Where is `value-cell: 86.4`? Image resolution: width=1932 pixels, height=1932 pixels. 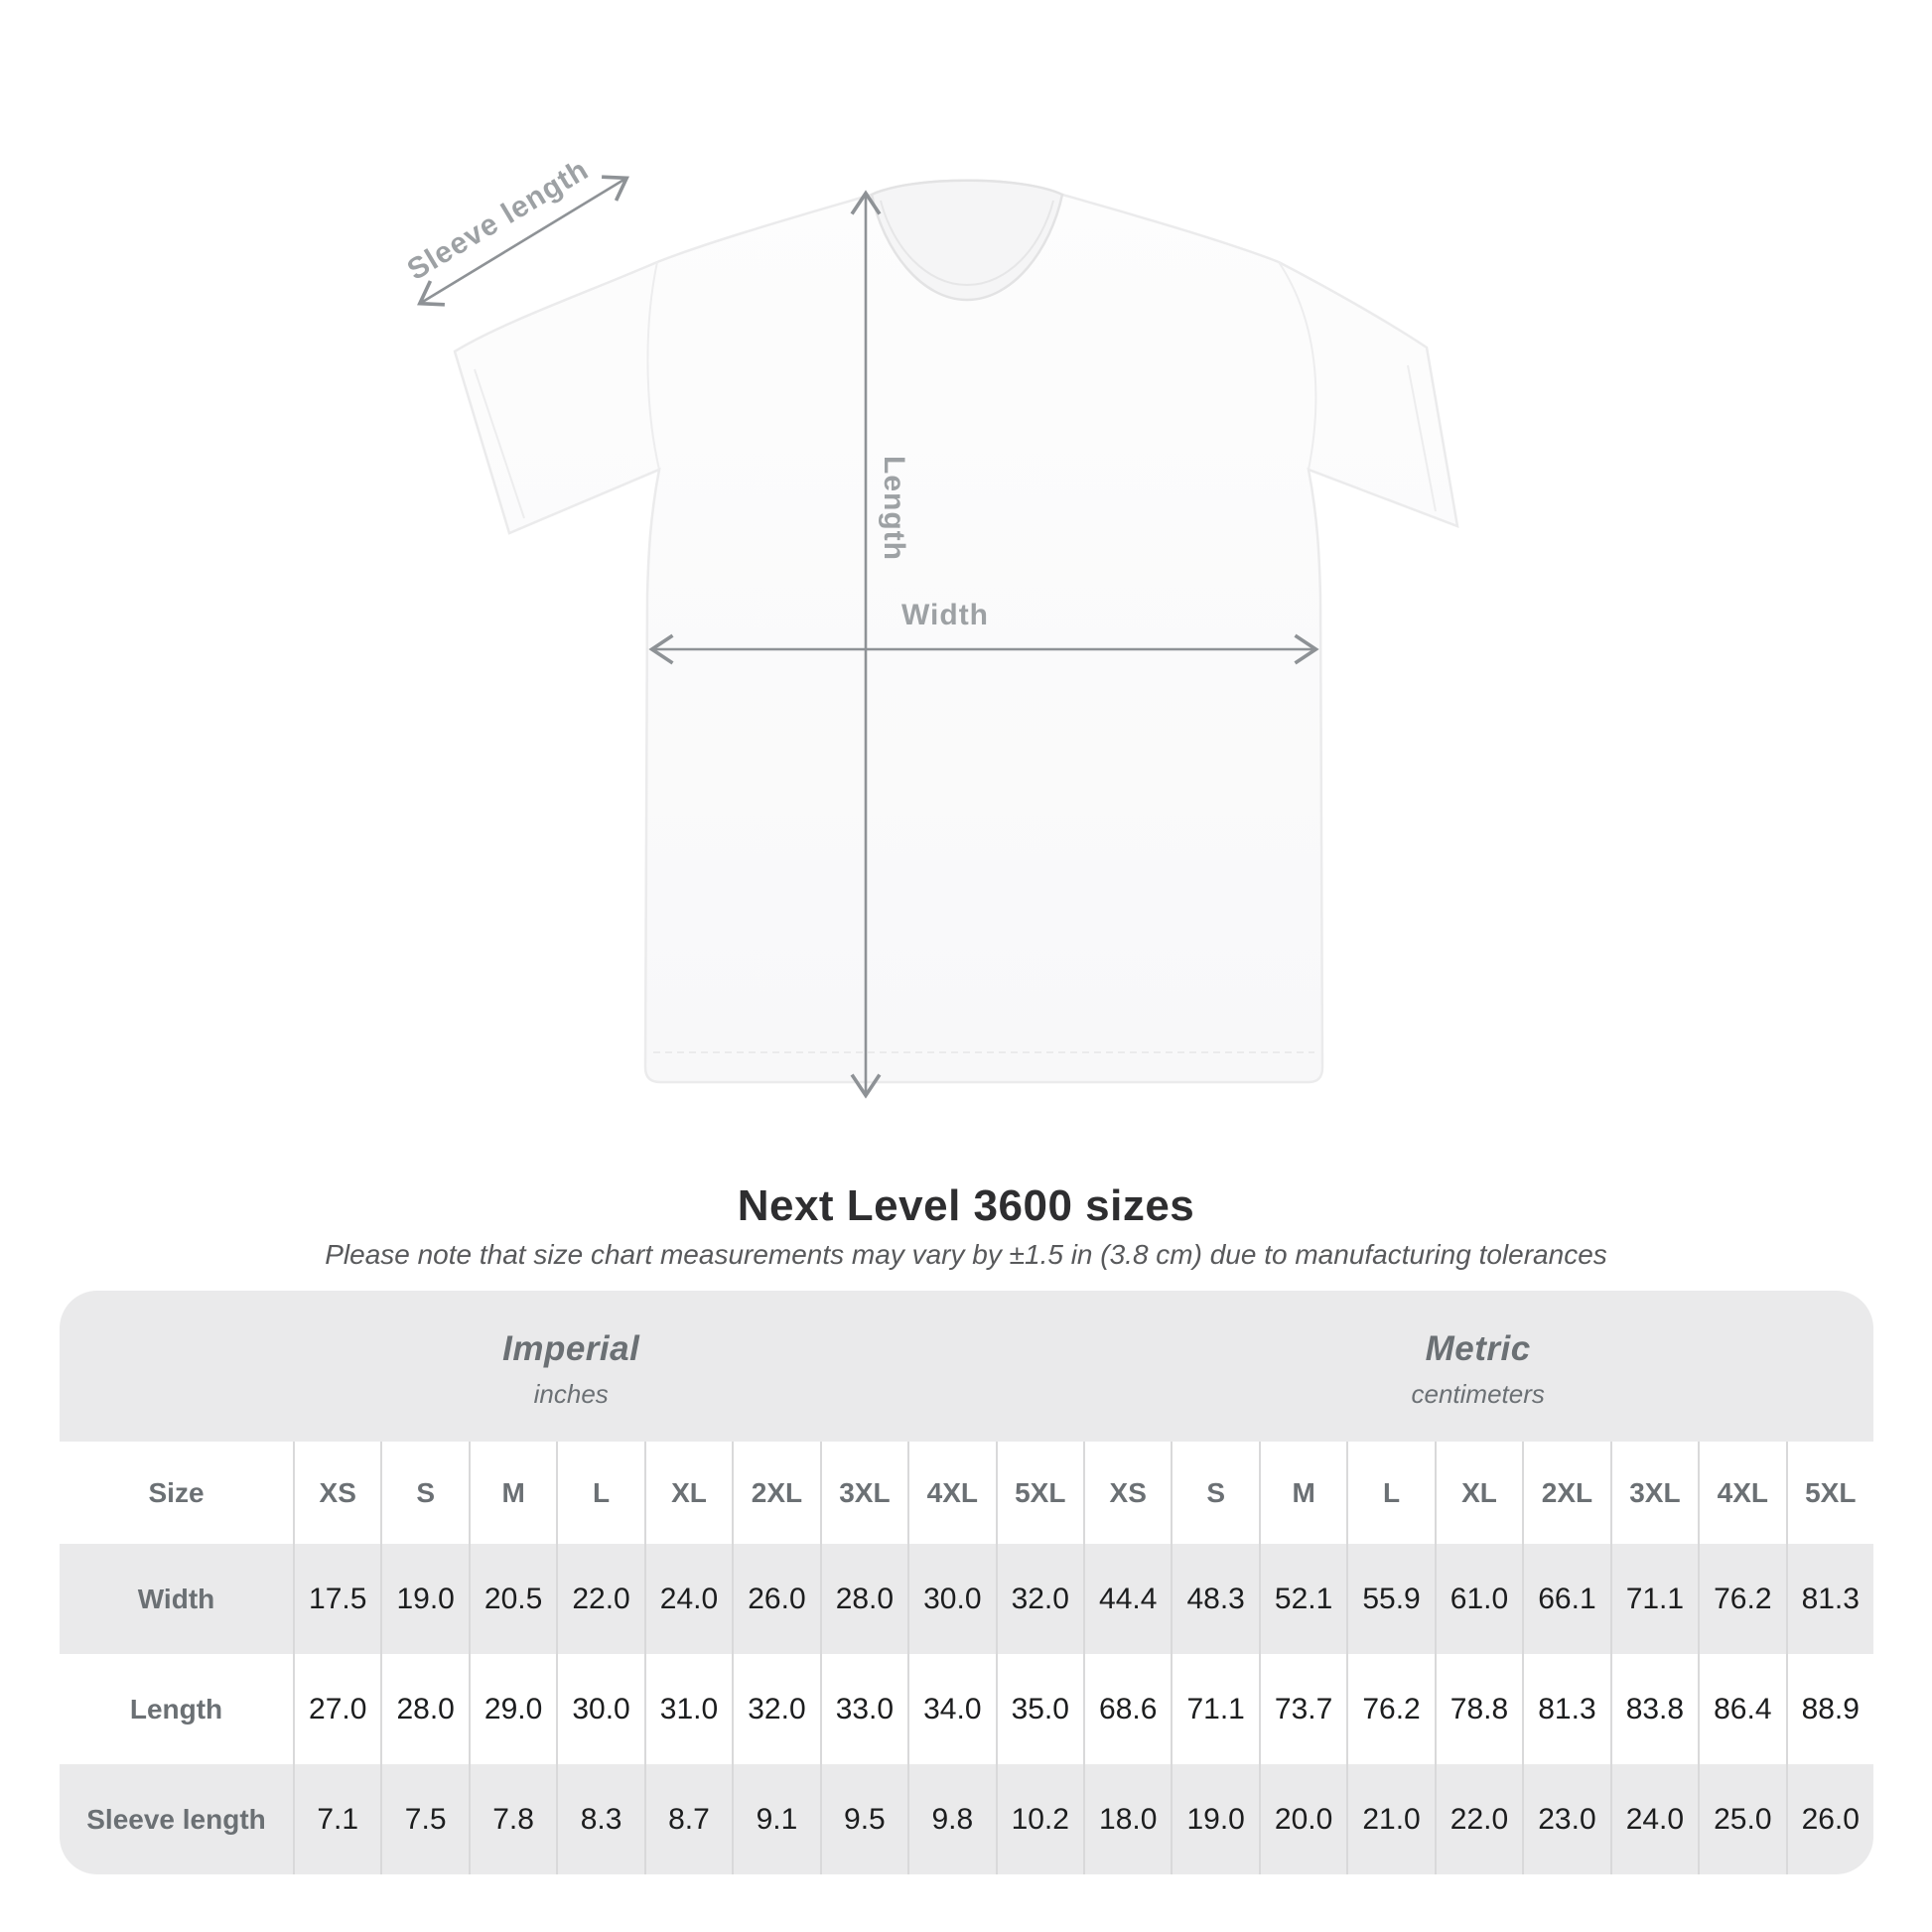 value-cell: 86.4 is located at coordinates (1741, 1709).